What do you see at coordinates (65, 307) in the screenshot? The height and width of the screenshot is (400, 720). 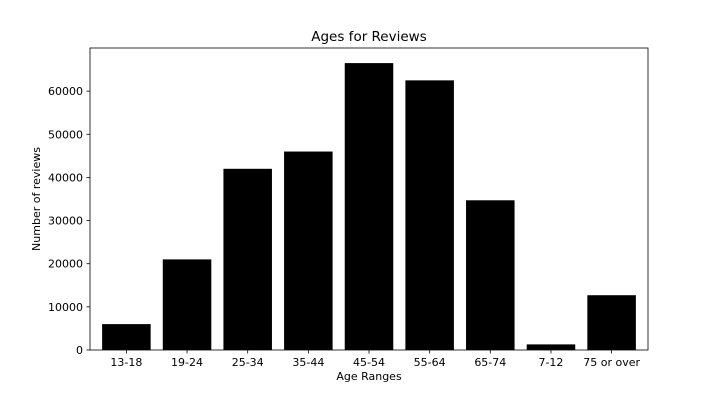 I see `y-tick-label: 10000` at bounding box center [65, 307].